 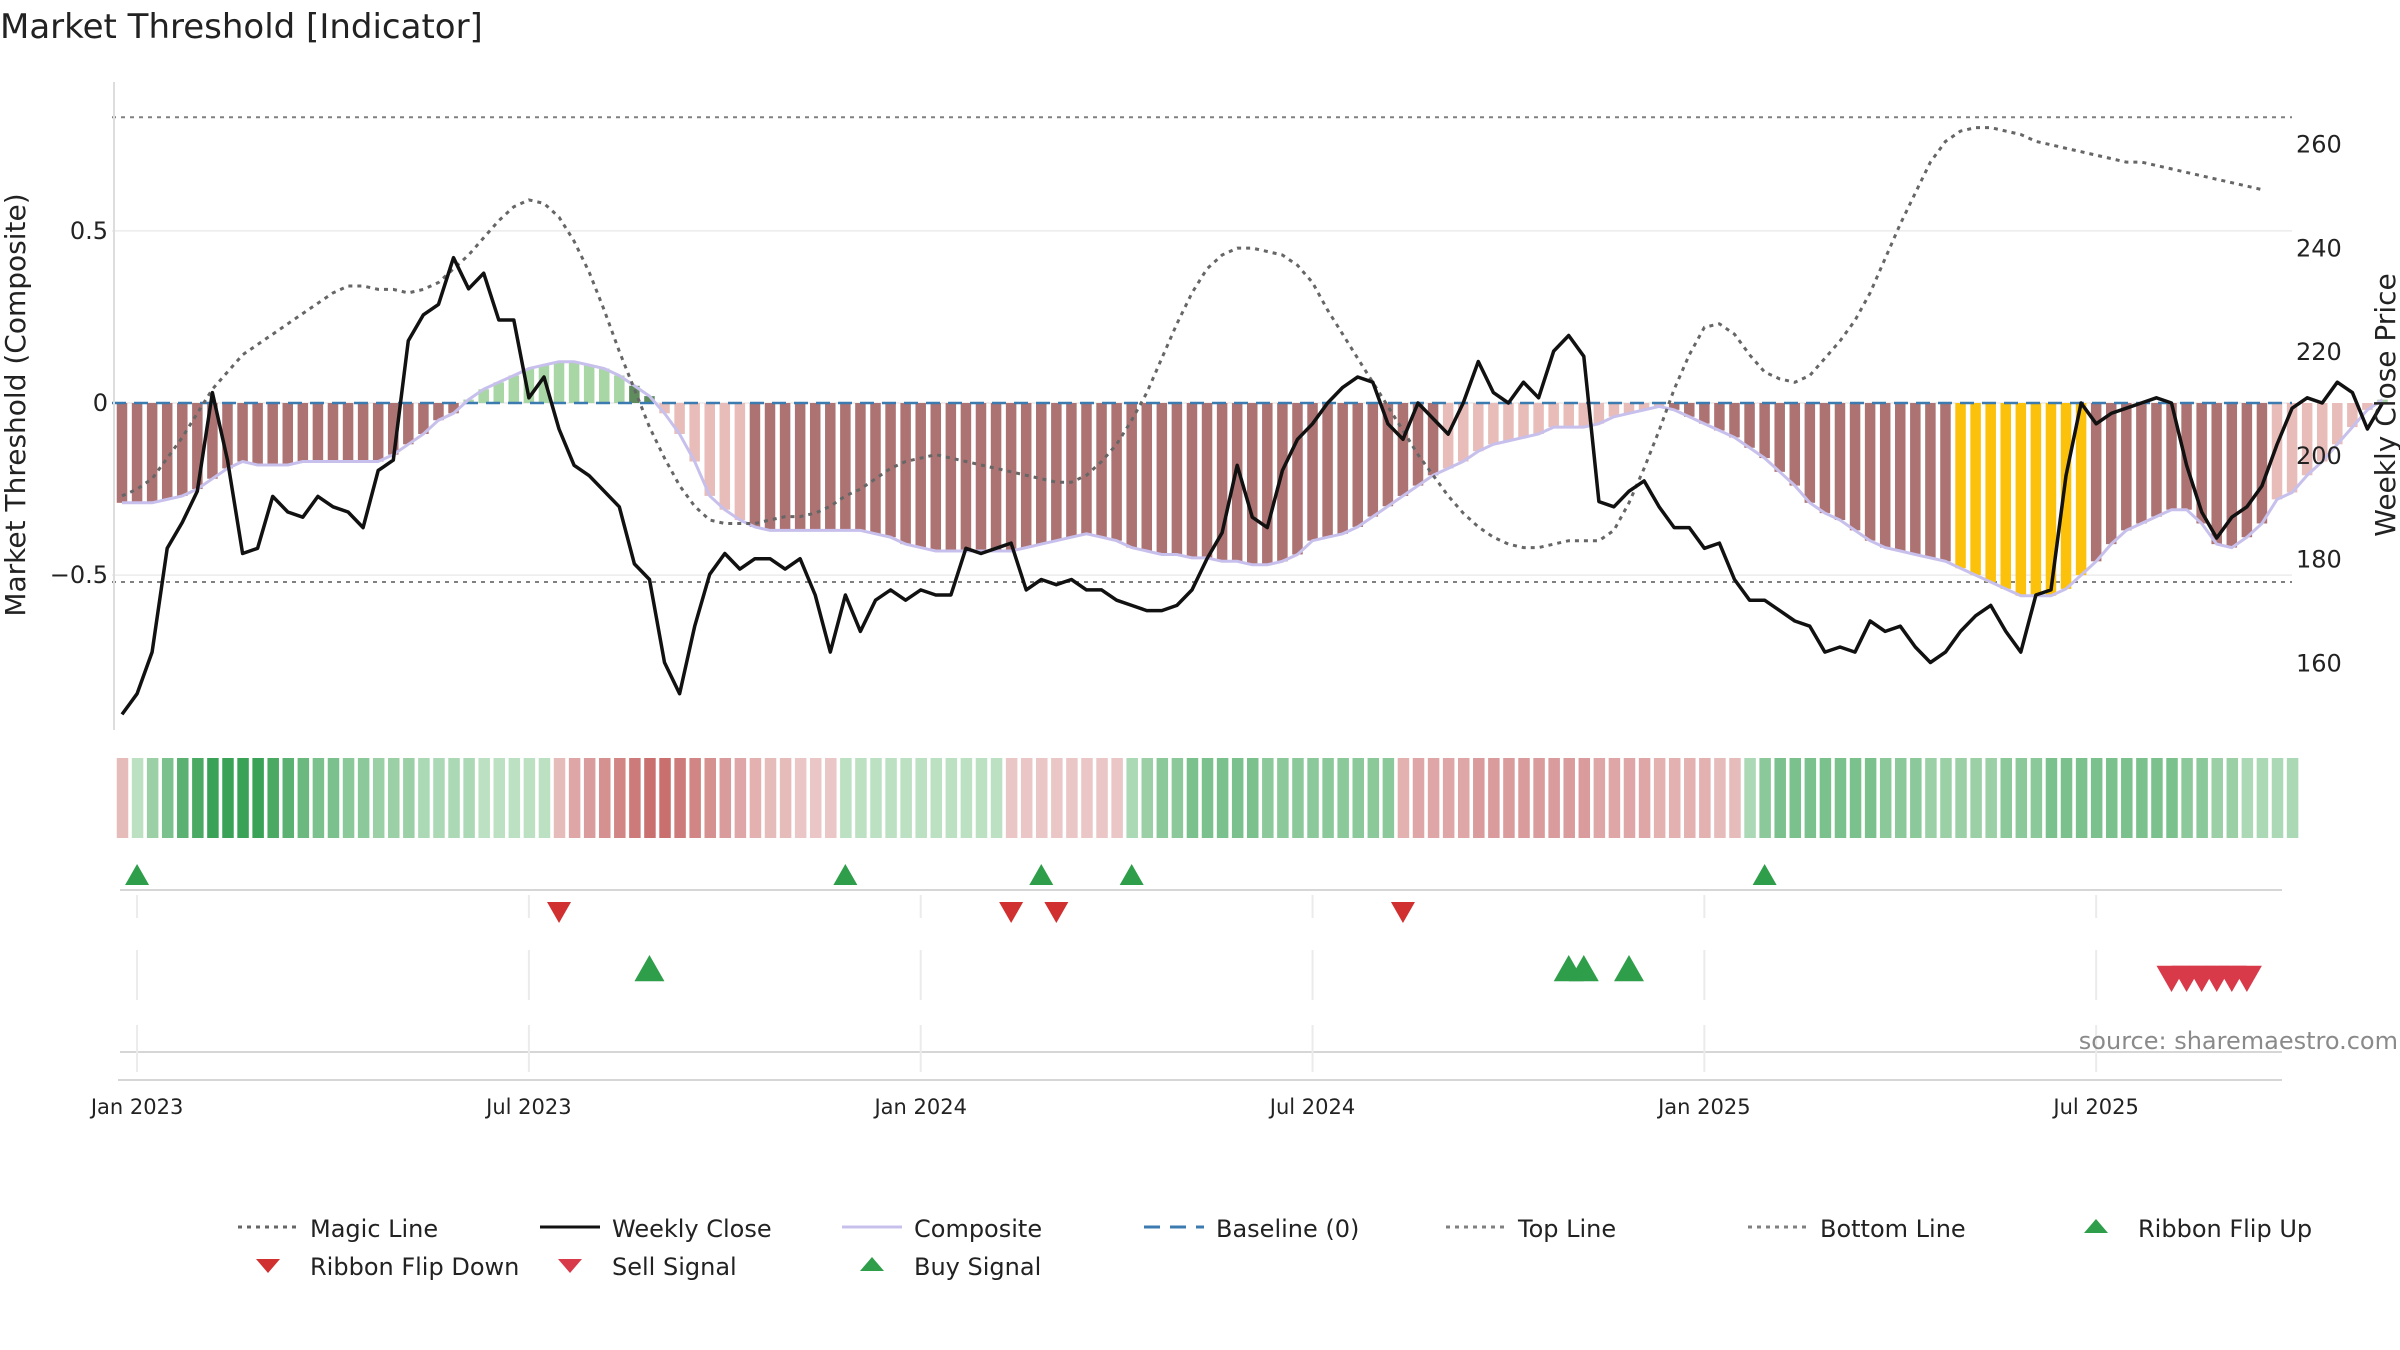 I want to click on x-tick-label: Jul 2024, so click(x=1311, y=1107).